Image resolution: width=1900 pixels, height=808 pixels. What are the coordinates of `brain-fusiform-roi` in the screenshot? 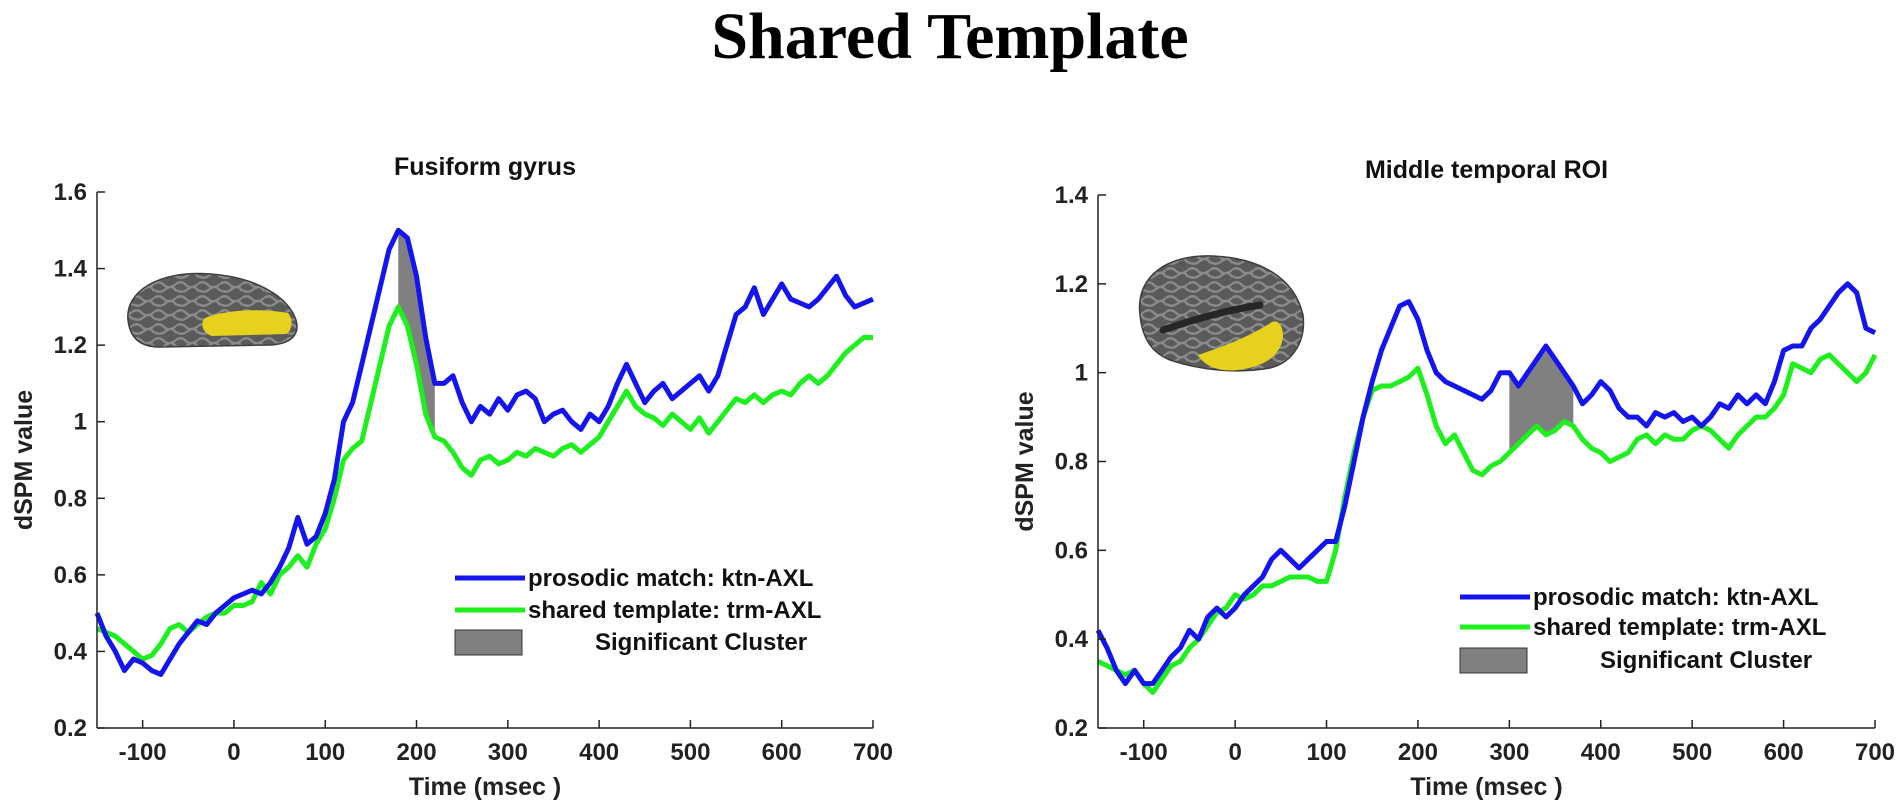 It's located at (247, 323).